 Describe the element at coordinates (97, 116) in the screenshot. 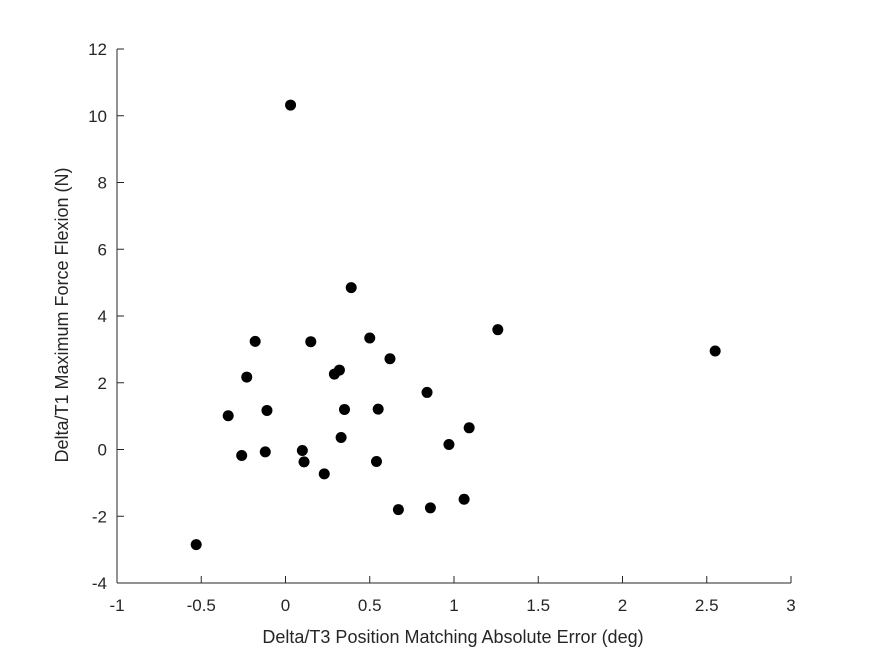

I see `y-tick-label: 10` at that location.